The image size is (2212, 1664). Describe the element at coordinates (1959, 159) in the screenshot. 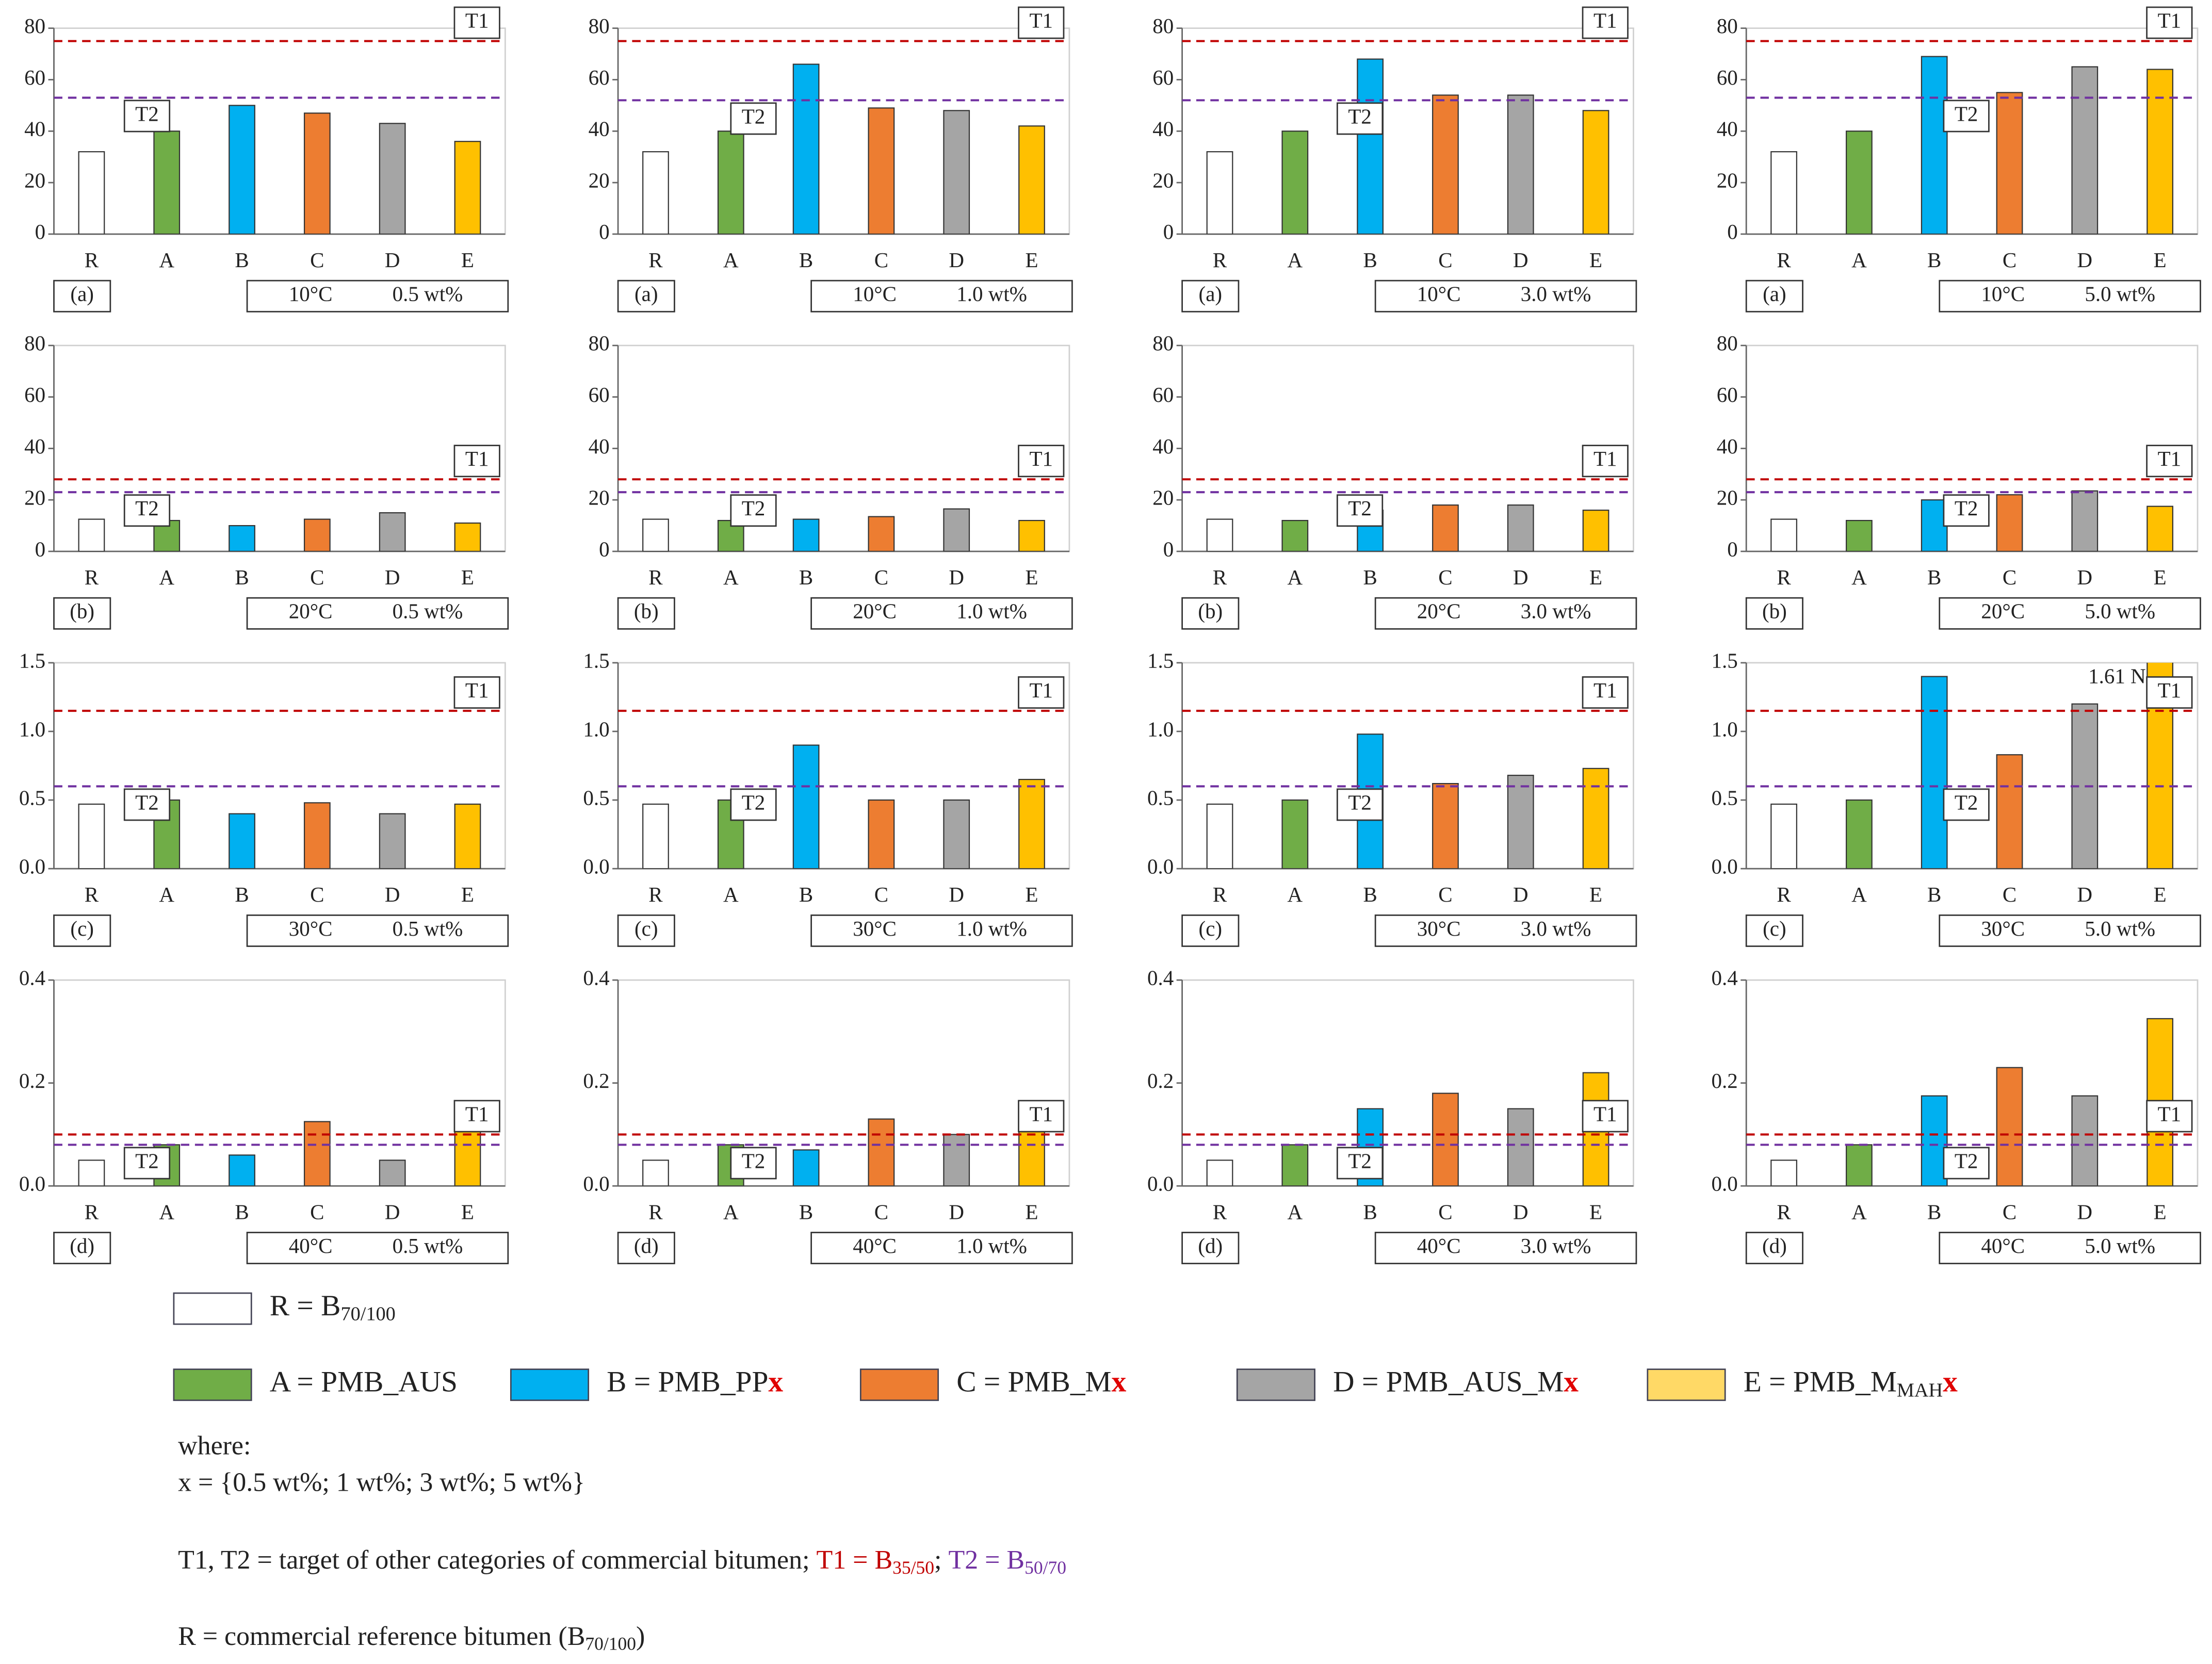

I see `chart: 0 20 40 60 80 R A B C D E T1 T2 (a) 10°C 5.0 wt%` at that location.